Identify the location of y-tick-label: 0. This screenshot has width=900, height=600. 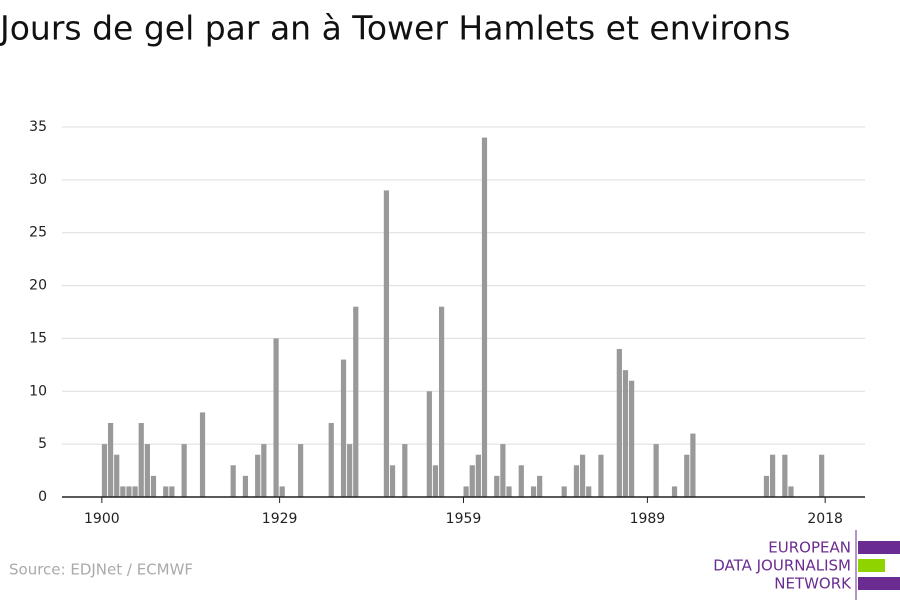
(42, 497).